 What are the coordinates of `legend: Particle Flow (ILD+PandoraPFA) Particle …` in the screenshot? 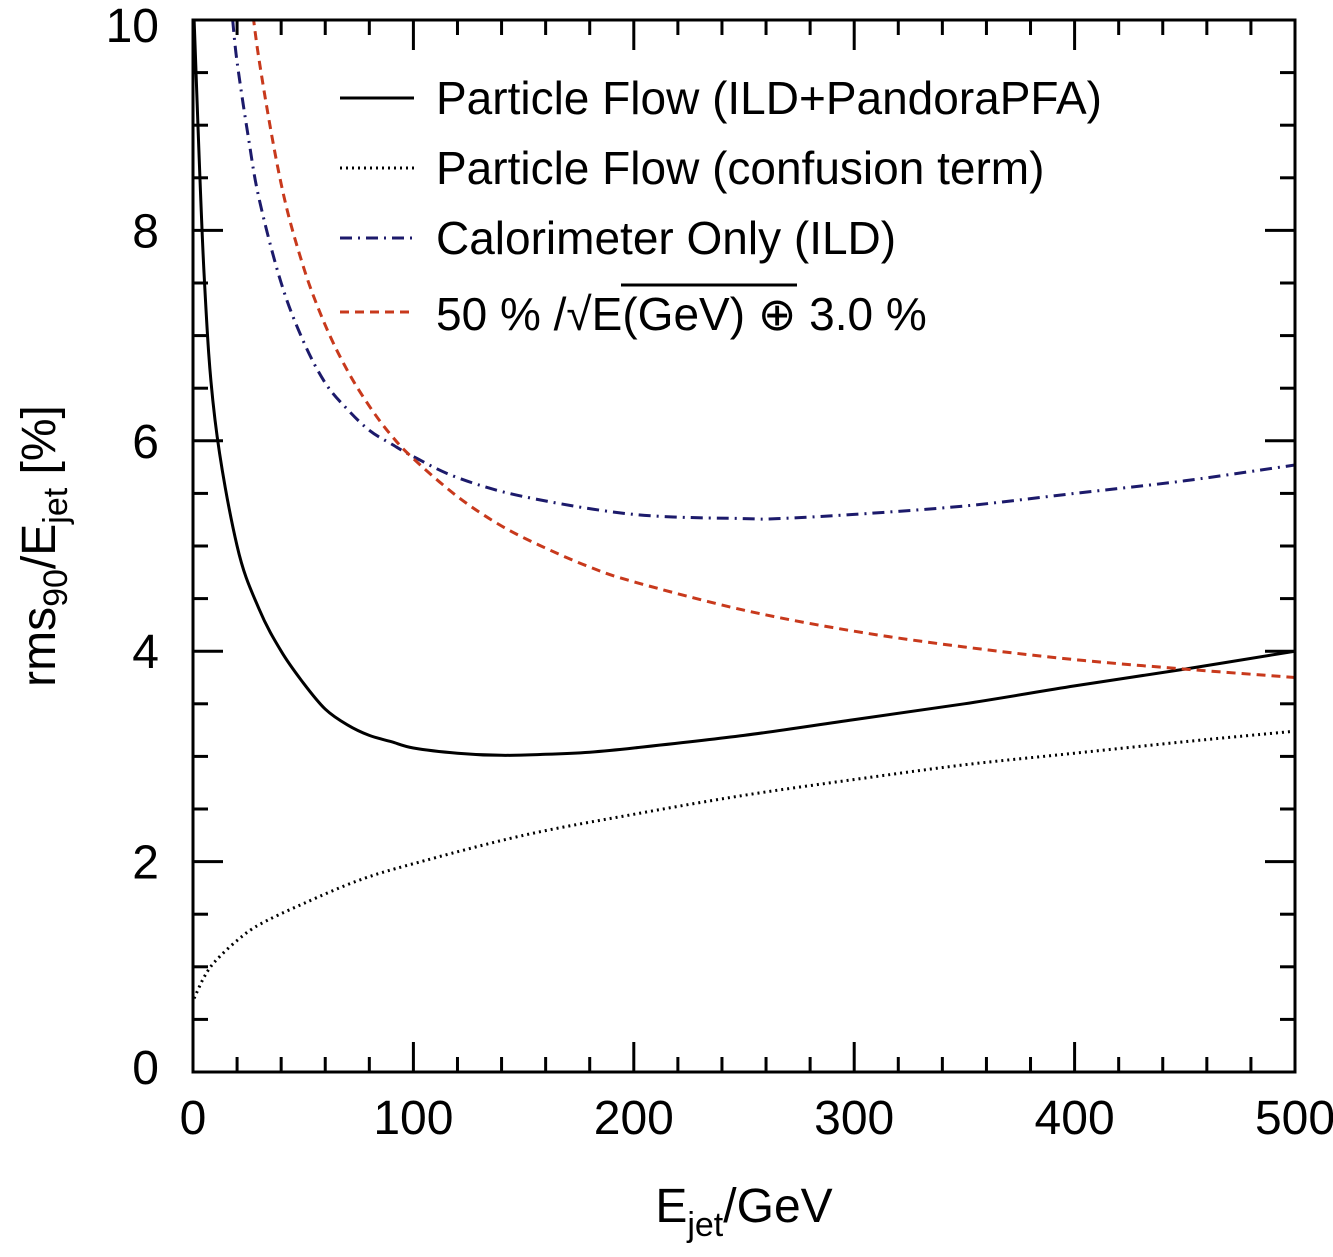 It's located at (721, 206).